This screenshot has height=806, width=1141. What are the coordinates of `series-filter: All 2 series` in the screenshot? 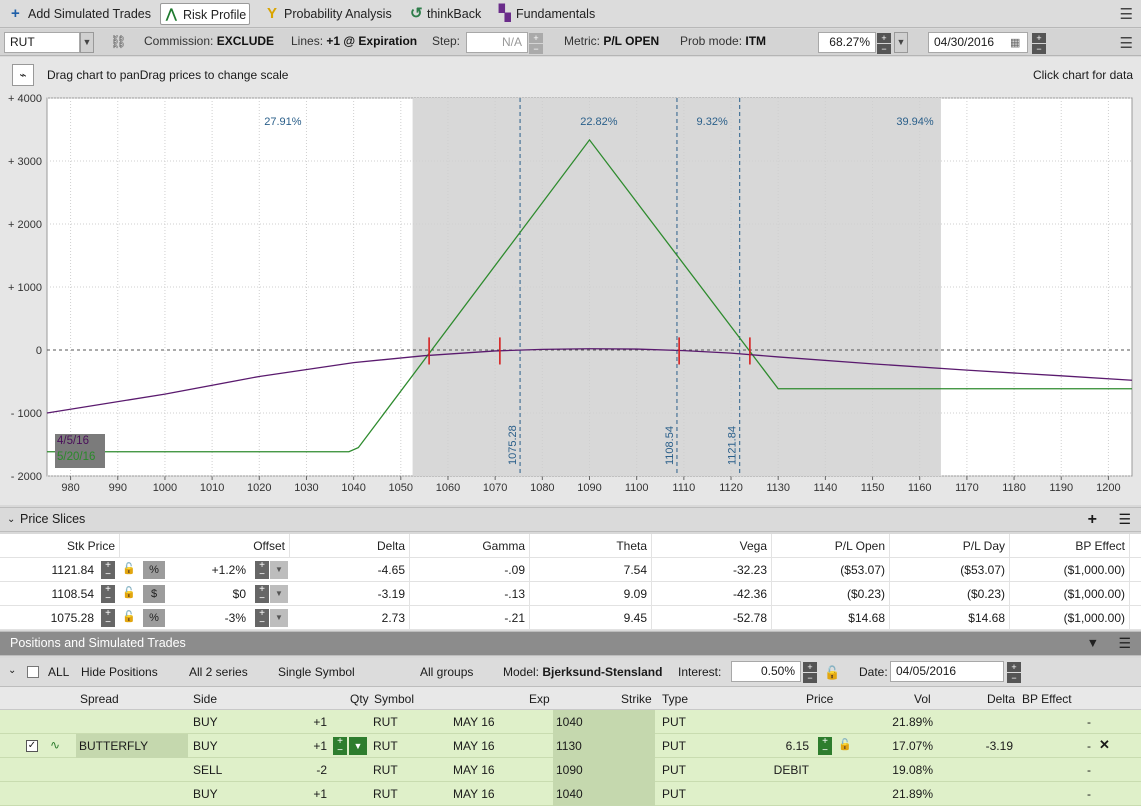 It's located at (218, 672).